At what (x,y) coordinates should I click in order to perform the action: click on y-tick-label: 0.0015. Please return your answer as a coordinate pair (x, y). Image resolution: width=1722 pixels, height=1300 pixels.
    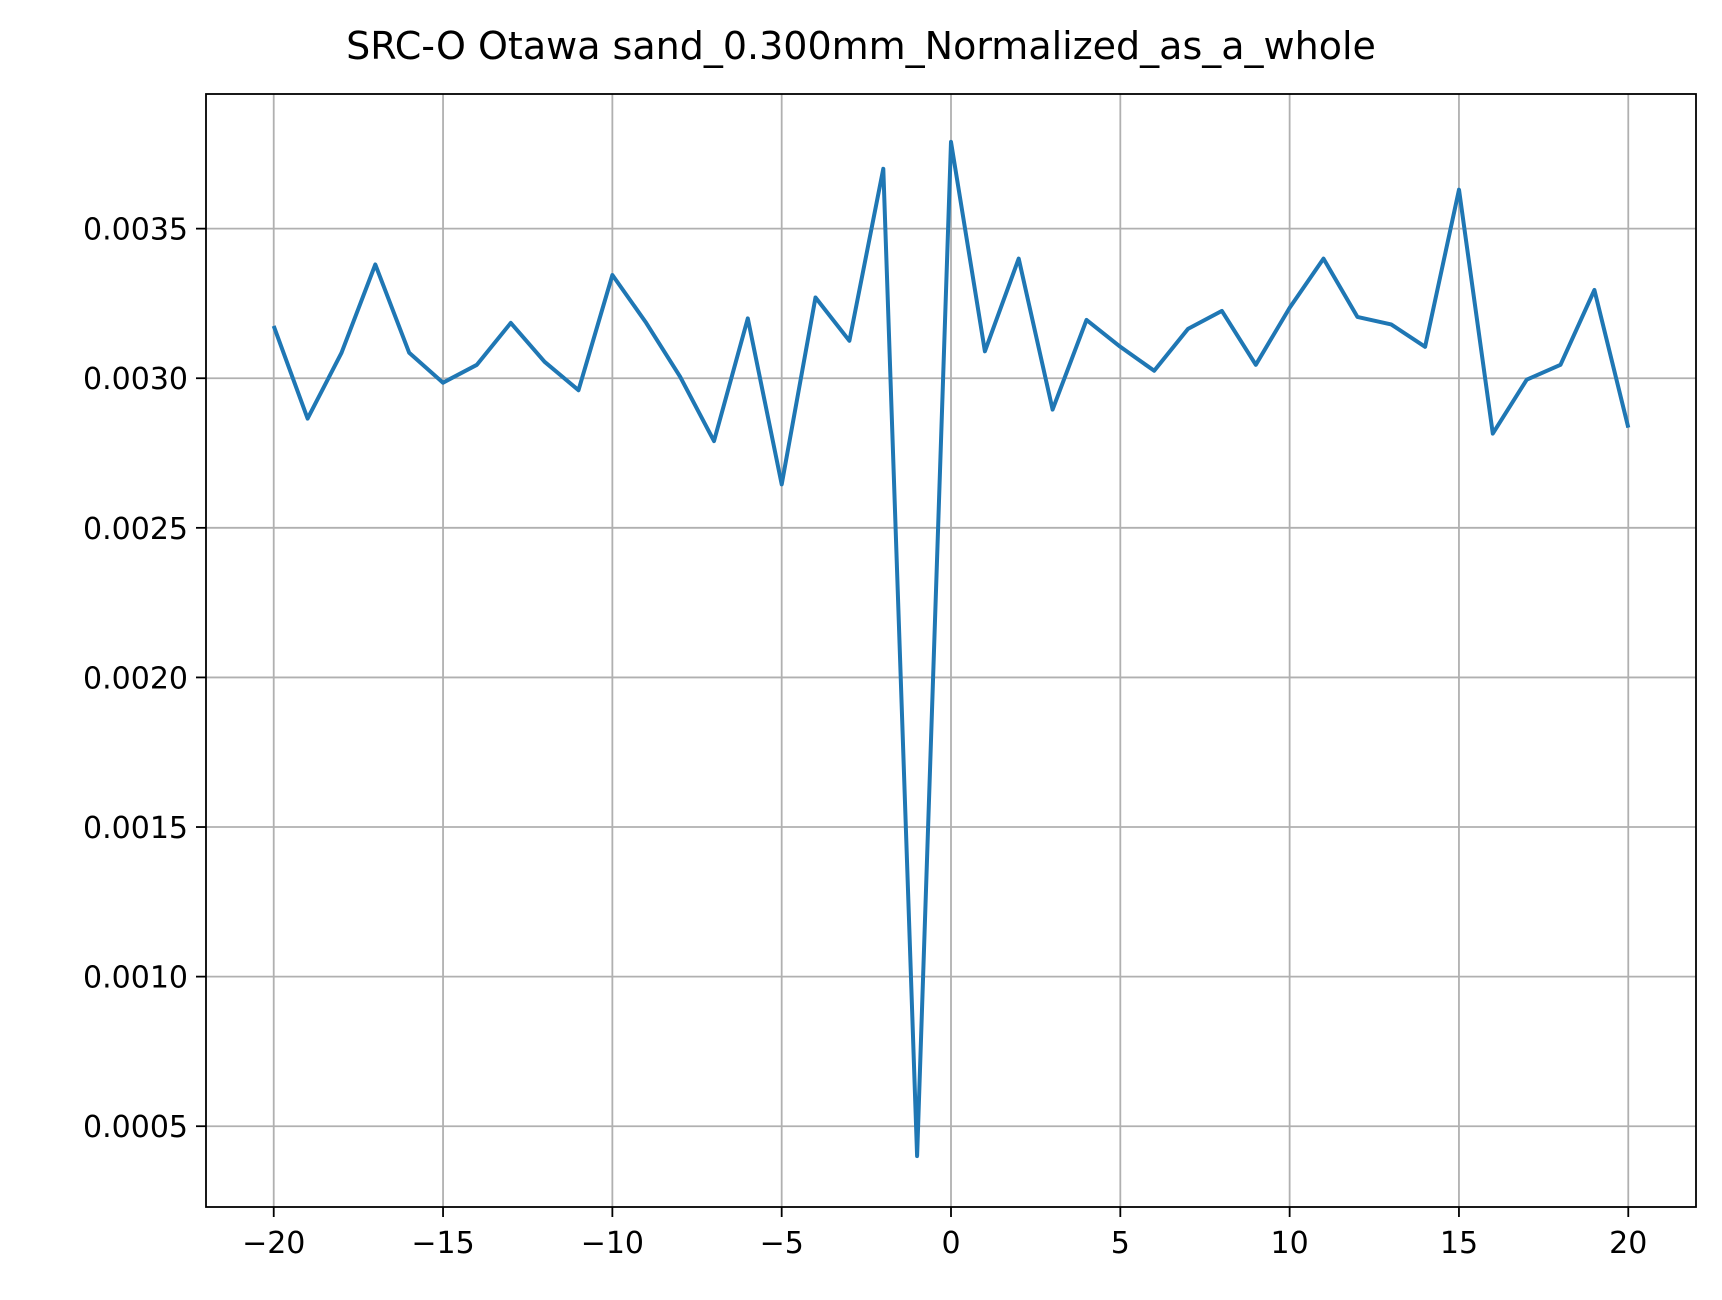
    Looking at the image, I should click on (135, 828).